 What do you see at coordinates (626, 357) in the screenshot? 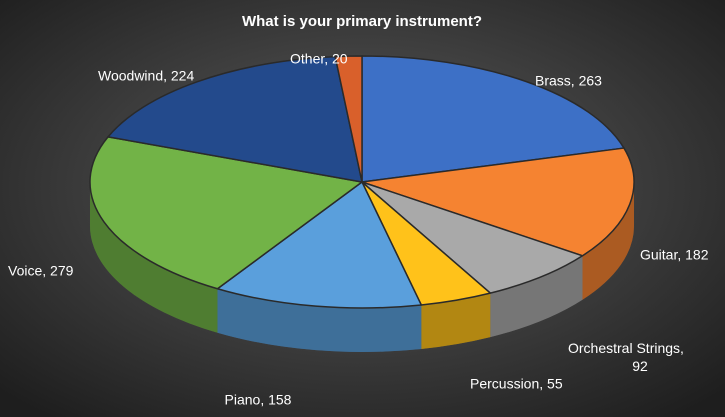
I see `data-label: Orchestral Strings, 92` at bounding box center [626, 357].